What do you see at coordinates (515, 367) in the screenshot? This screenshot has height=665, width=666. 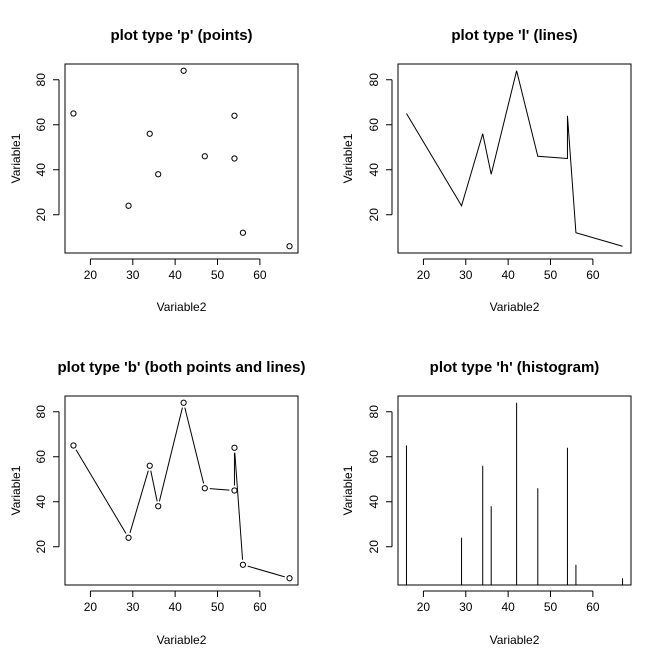 I see `chart-title: plot type 'h' (histogram)` at bounding box center [515, 367].